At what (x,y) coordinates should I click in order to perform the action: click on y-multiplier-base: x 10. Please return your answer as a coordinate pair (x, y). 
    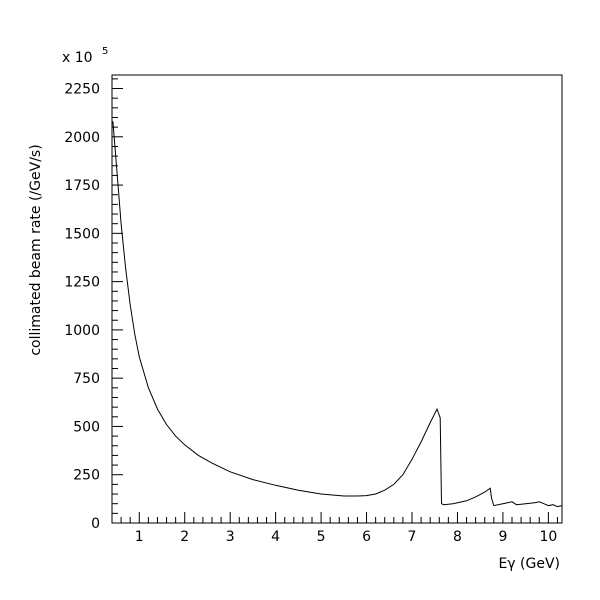
    Looking at the image, I should click on (77, 58).